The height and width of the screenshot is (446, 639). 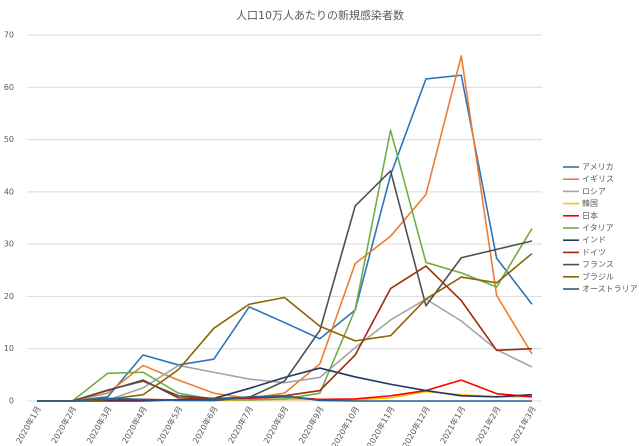 I want to click on y-tick-label: 60, so click(x=9, y=87).